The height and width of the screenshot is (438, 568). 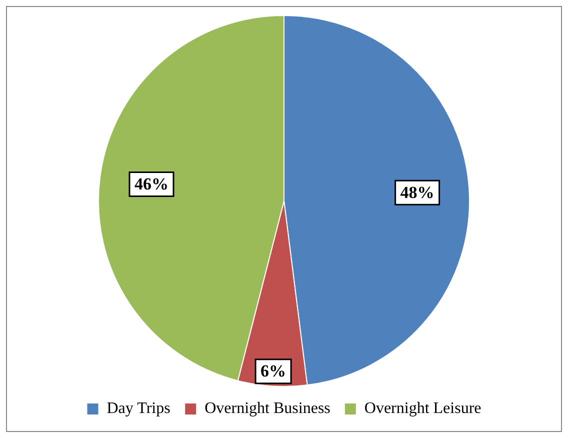 I want to click on legend-label: Overnight Leisure, so click(x=423, y=409).